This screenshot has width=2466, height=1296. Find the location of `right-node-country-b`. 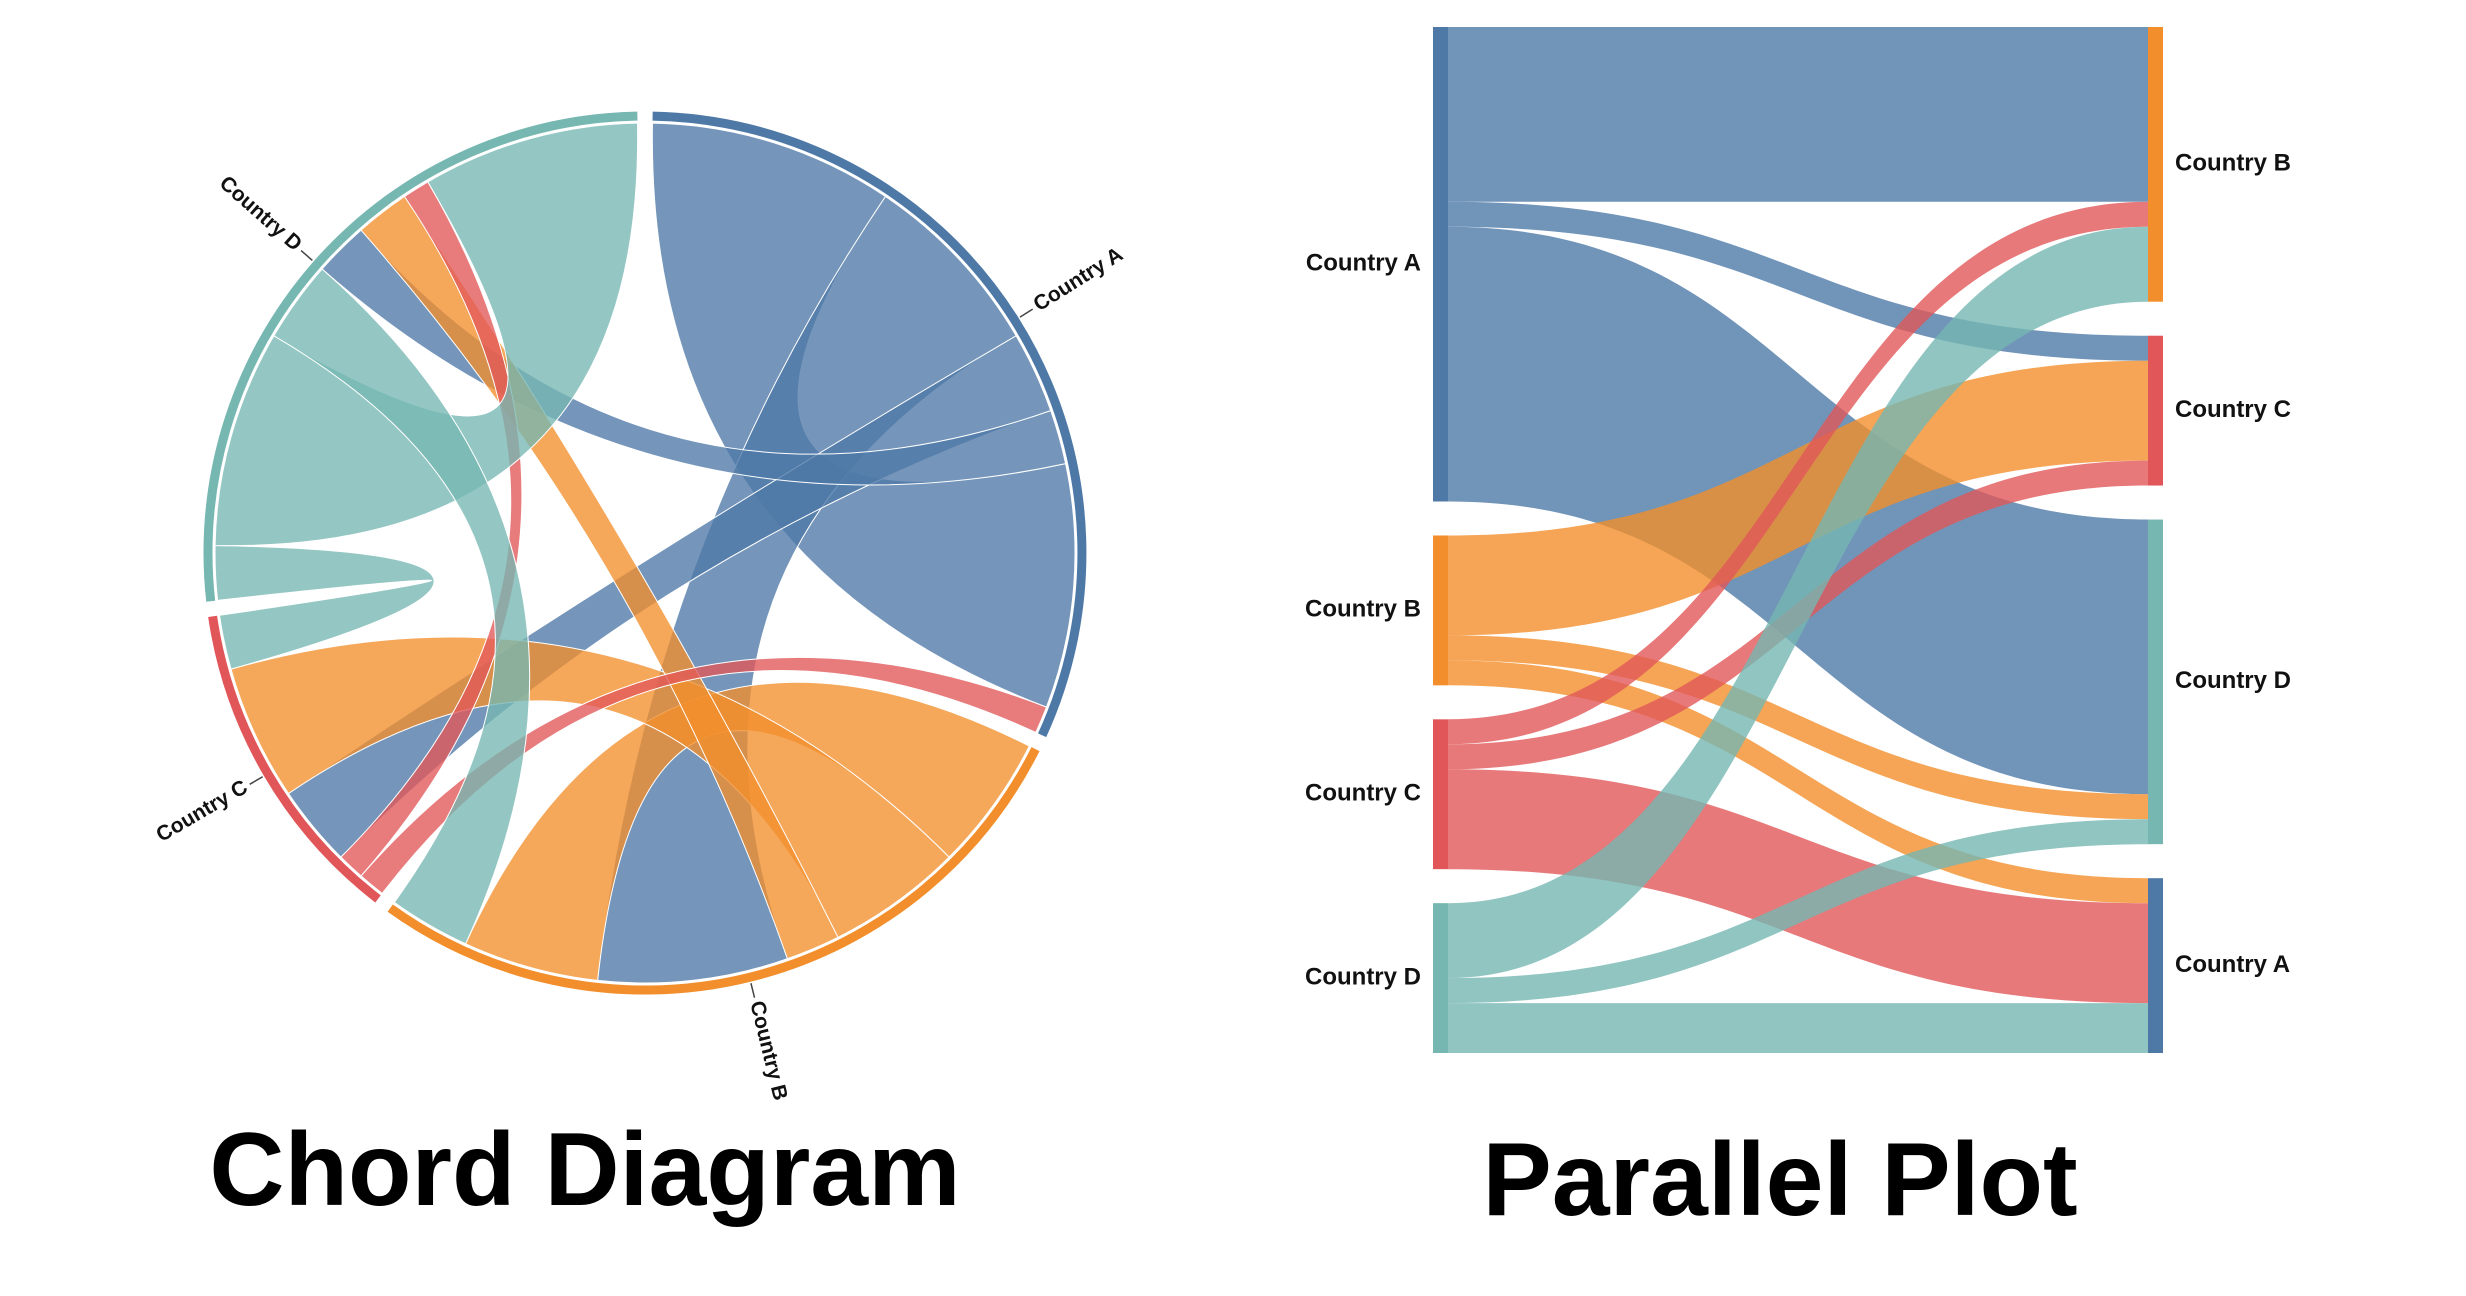

right-node-country-b is located at coordinates (2155, 164).